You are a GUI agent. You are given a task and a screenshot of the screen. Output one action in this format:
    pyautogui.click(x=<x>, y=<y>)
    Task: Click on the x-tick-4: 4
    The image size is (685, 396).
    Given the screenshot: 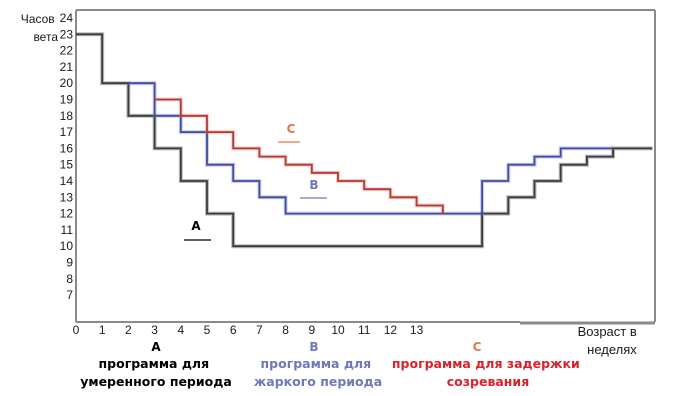 What is the action you would take?
    pyautogui.click(x=180, y=330)
    